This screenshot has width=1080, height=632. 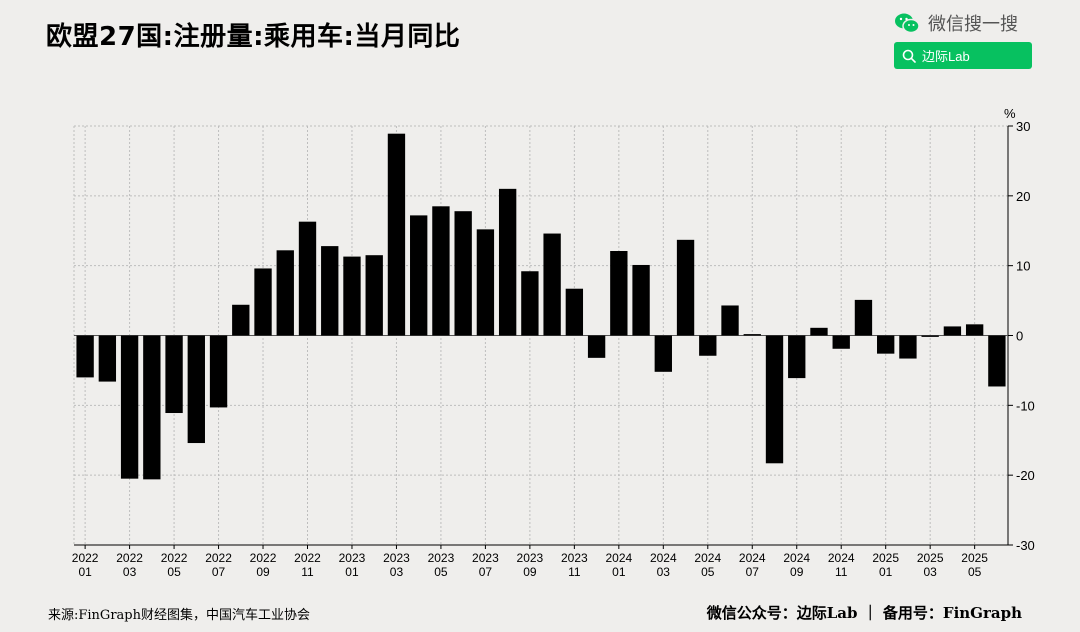 I want to click on source-note: 来源:FinGraph财经图集，中国汽车工业协会, so click(x=179, y=615).